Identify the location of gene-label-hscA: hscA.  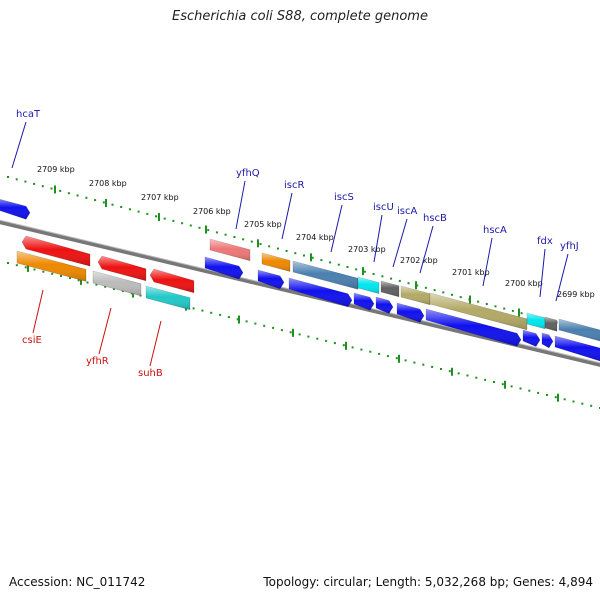
(495, 230).